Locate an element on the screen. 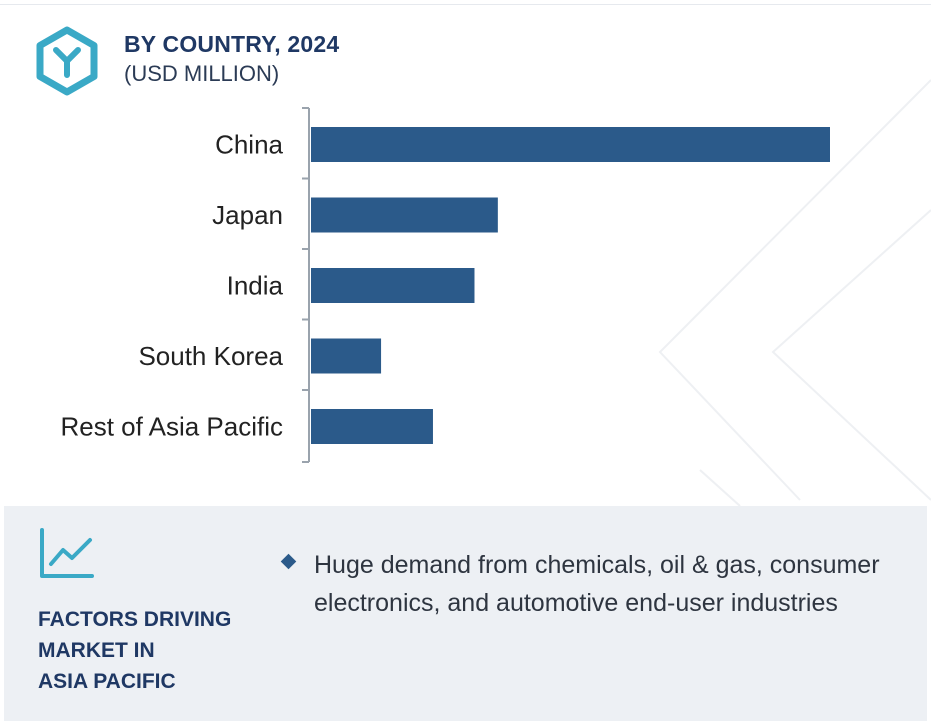 This screenshot has width=931, height=724. chart-subtitle: (USD MILLION) is located at coordinates (202, 73).